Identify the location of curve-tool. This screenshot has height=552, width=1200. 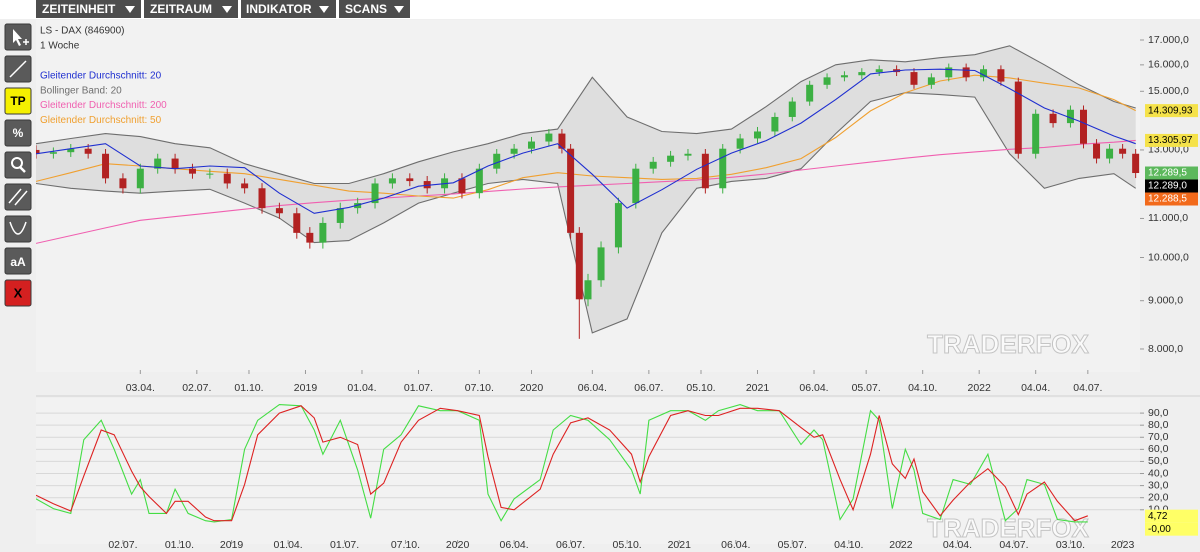
(18, 229).